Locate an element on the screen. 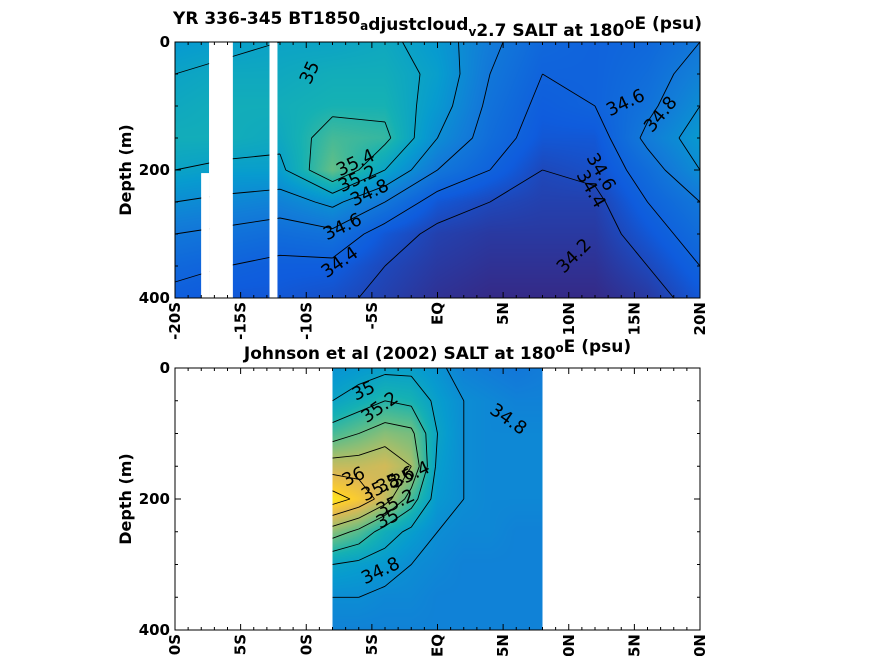 The image size is (875, 656). chart-title: Johnson et al (2002) SALT at 180oE (psu) is located at coordinates (437, 350).